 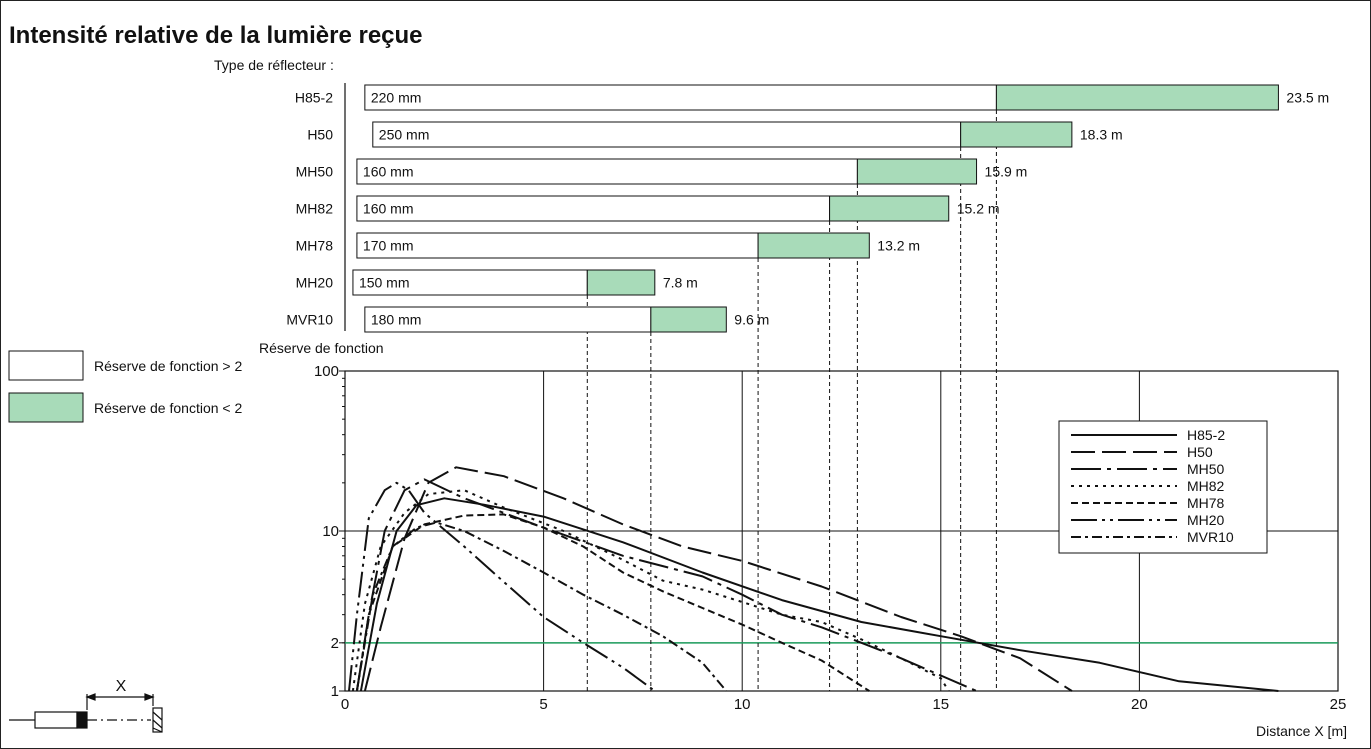 I want to click on x-axis-label: Distance X [m], so click(x=1301, y=731).